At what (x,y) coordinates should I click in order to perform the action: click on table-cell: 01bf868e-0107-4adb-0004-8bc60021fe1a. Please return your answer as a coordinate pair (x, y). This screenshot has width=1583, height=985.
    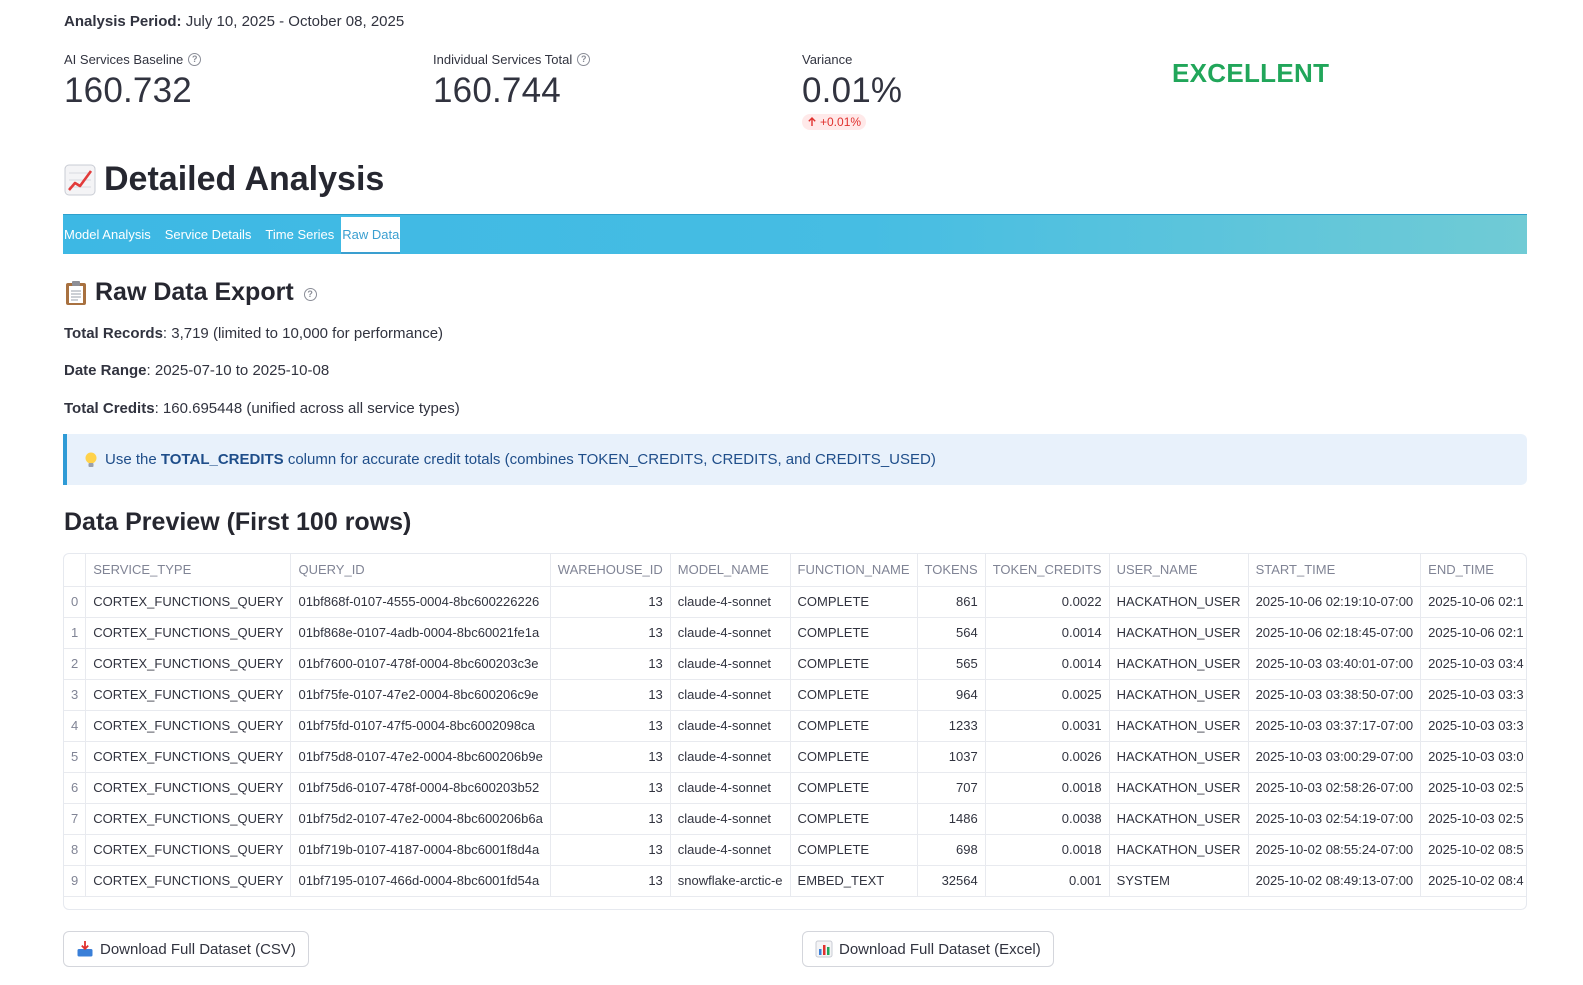
    Looking at the image, I should click on (420, 633).